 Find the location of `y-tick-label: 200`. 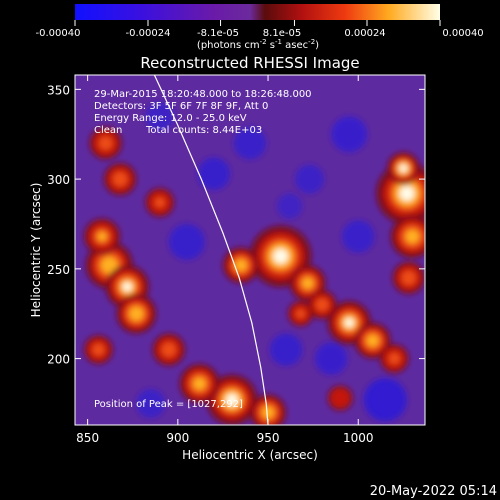

y-tick-label: 200 is located at coordinates (58, 360).